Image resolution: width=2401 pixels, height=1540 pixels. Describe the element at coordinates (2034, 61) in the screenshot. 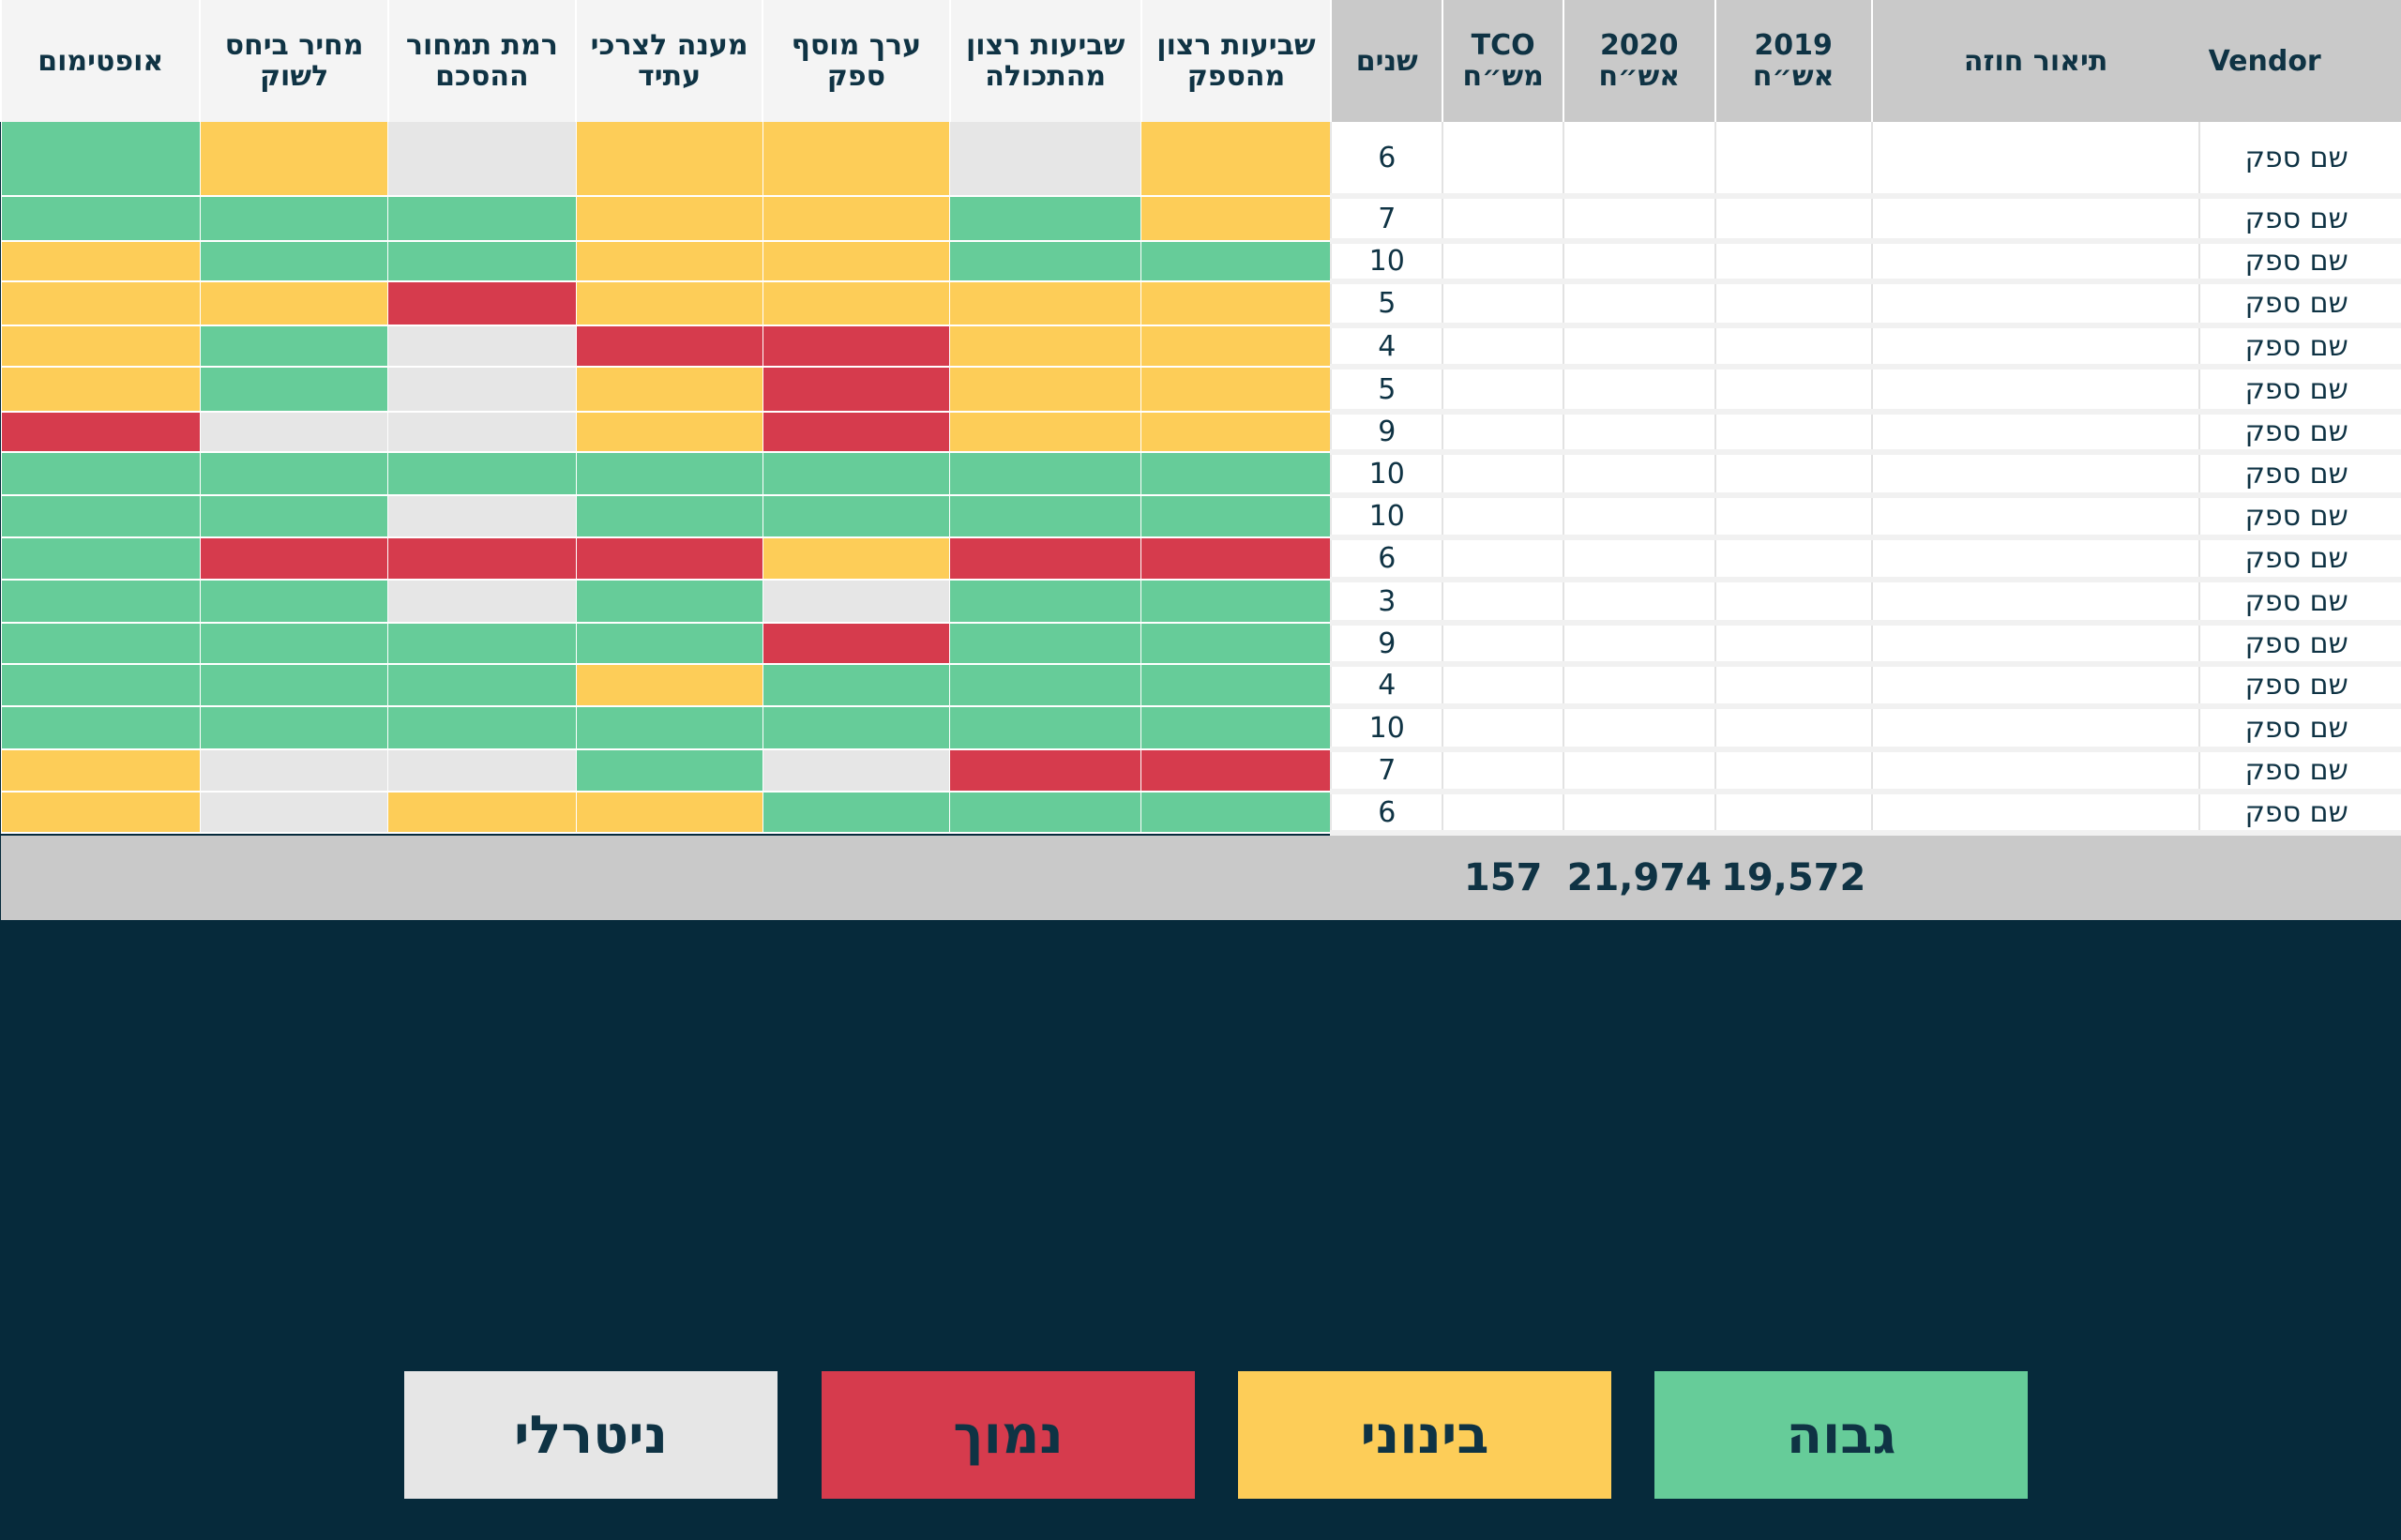

I see `column-header-contract: תיאור חוזה` at that location.